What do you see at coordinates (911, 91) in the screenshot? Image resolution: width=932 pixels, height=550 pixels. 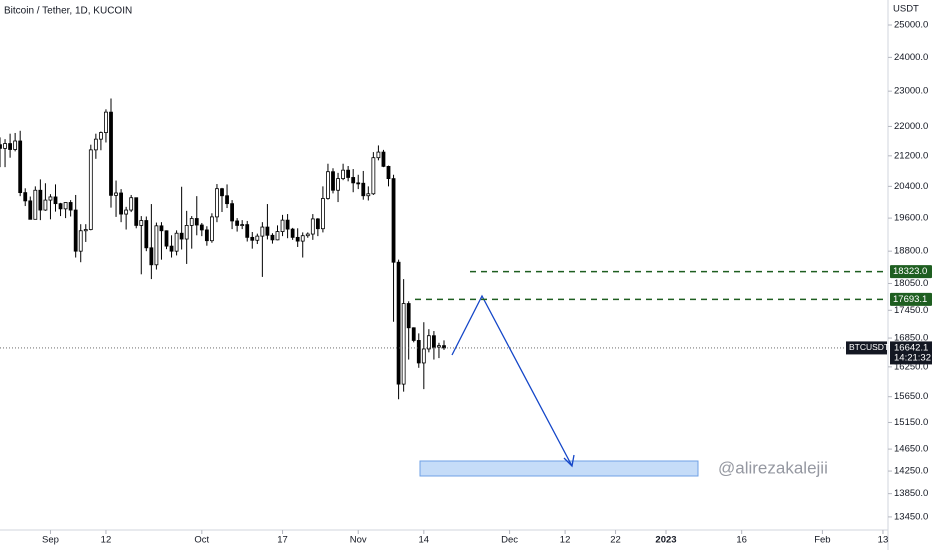 I see `y-tick-label: 23000.0` at bounding box center [911, 91].